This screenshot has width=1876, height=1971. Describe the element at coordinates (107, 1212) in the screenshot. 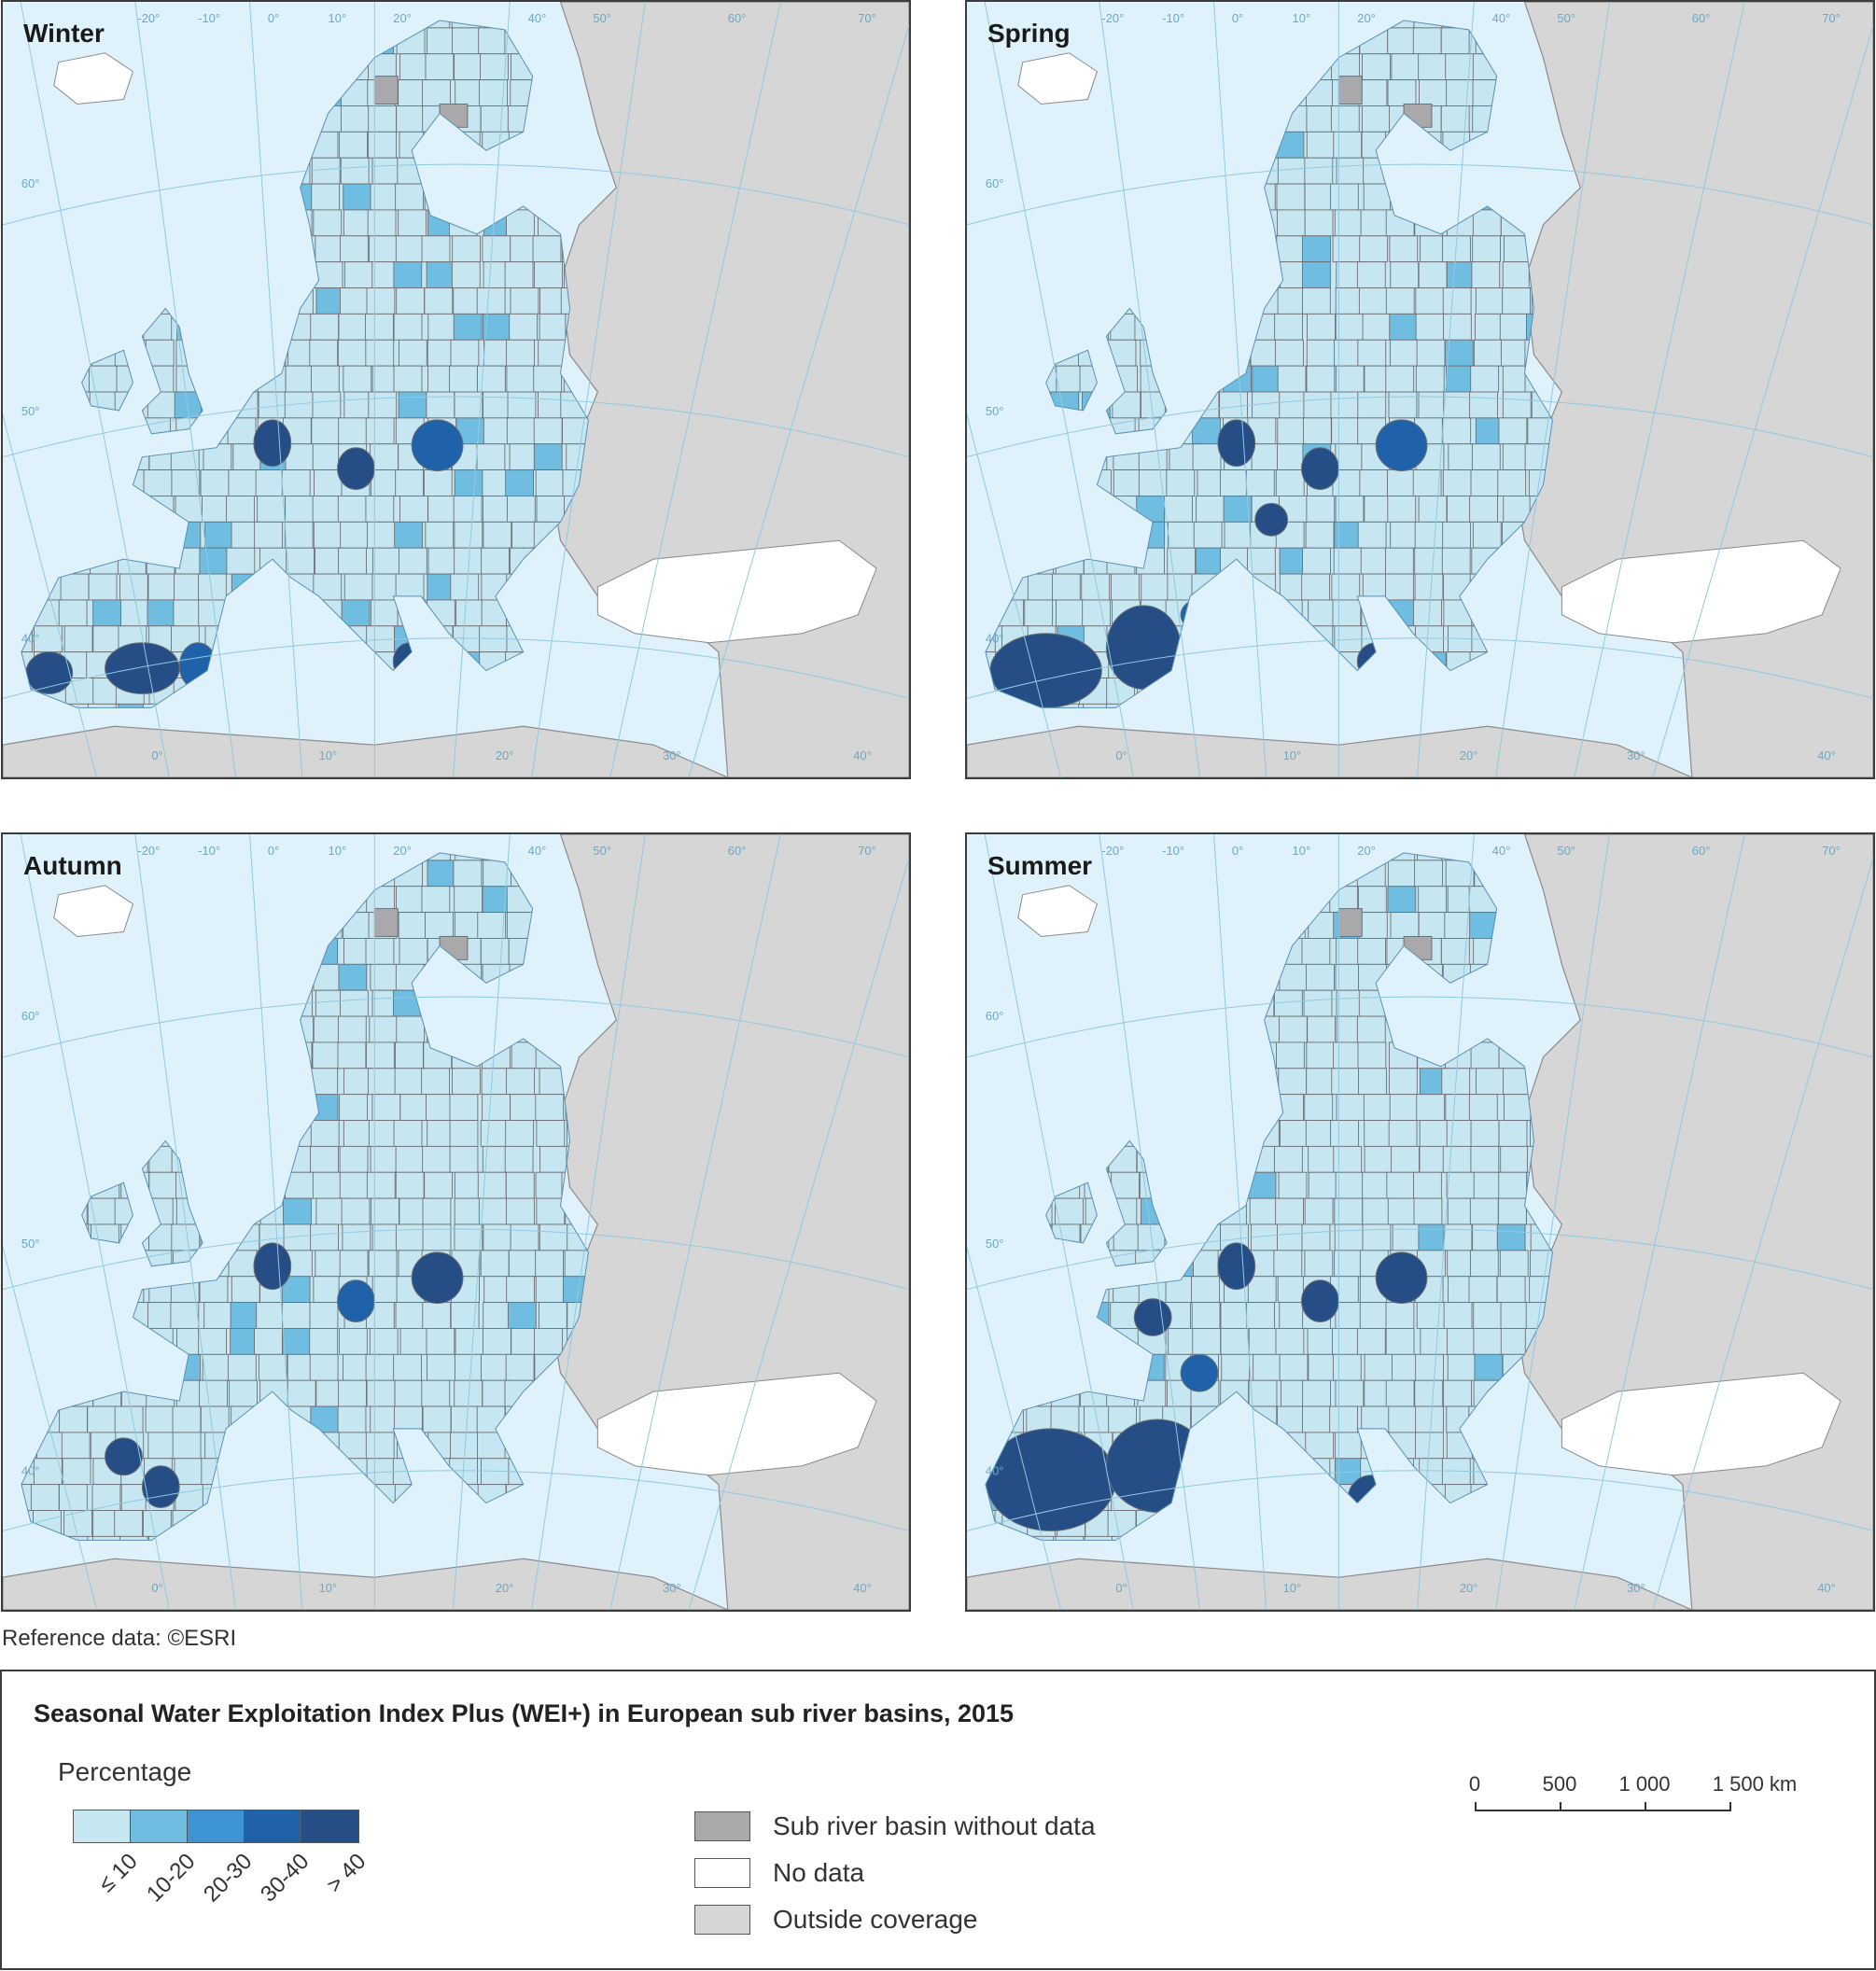

I see `coastline-ireland` at that location.